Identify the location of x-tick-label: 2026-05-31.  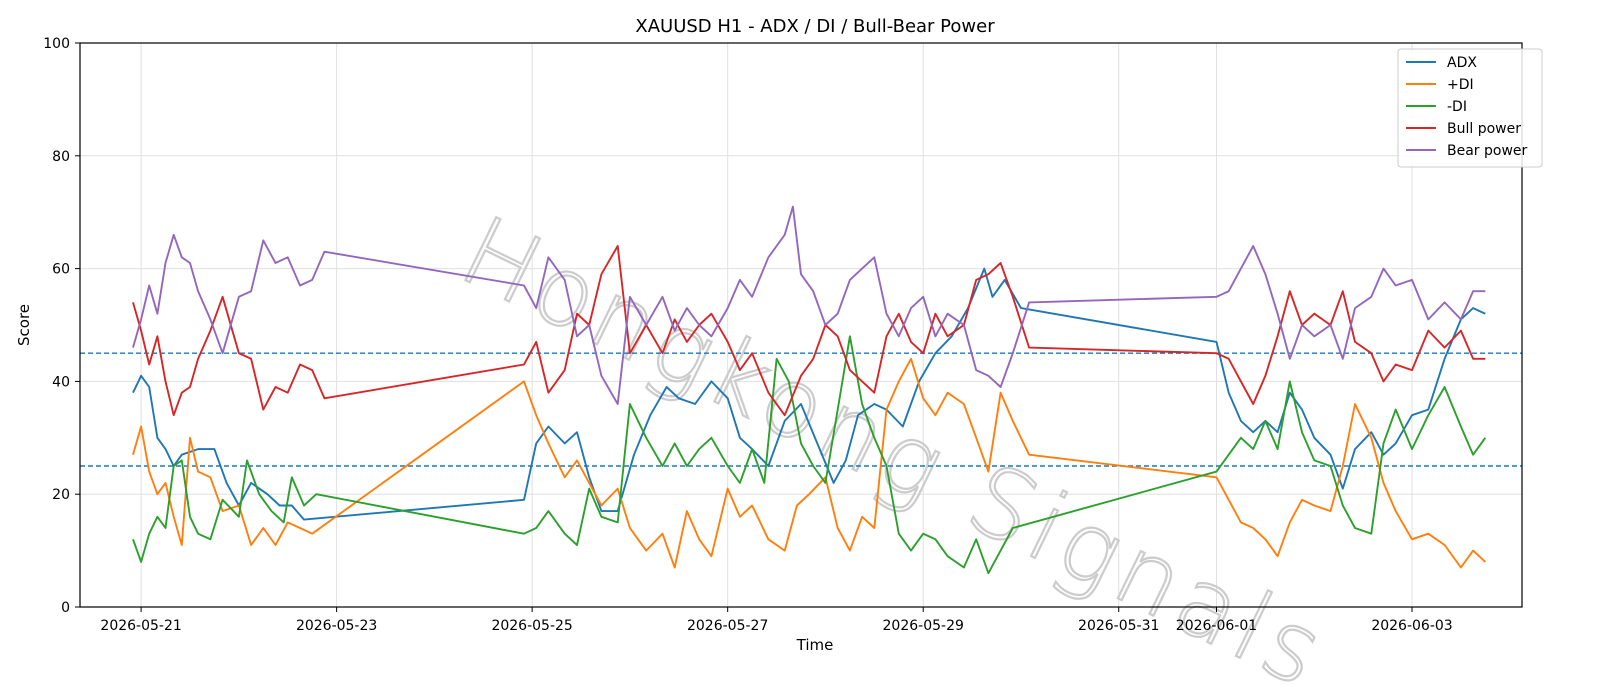
(1118, 626).